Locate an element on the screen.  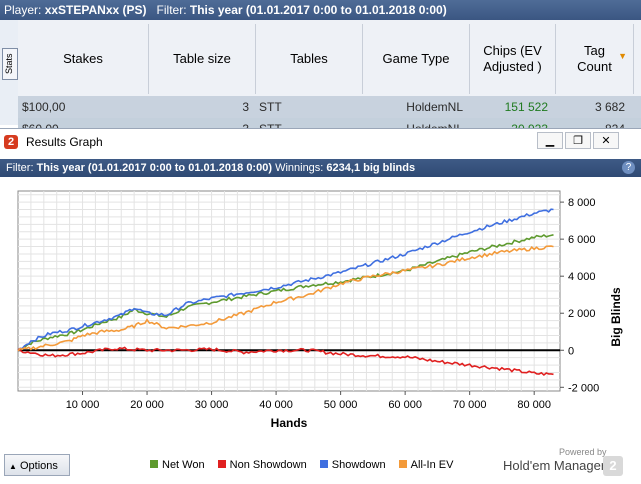
options-label: Options is located at coordinates (38, 466).